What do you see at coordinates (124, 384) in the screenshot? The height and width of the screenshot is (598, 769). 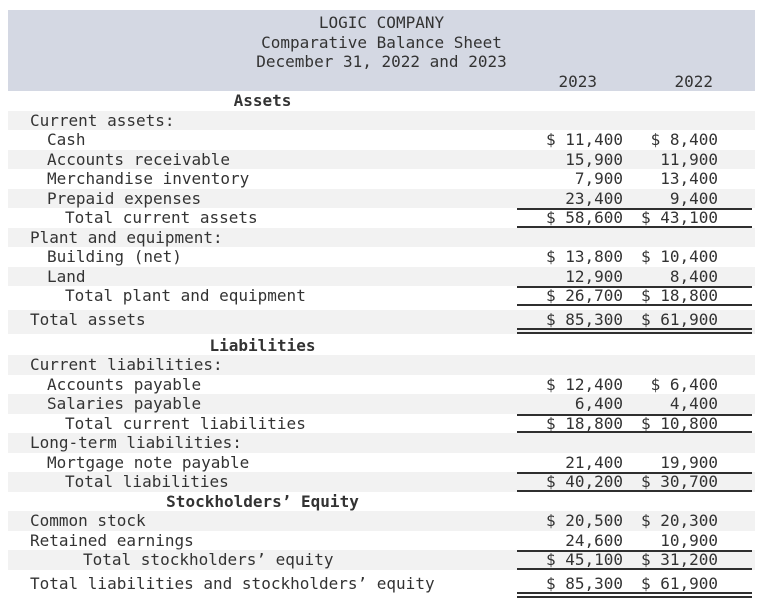 I see `row-label: Accounts payable` at bounding box center [124, 384].